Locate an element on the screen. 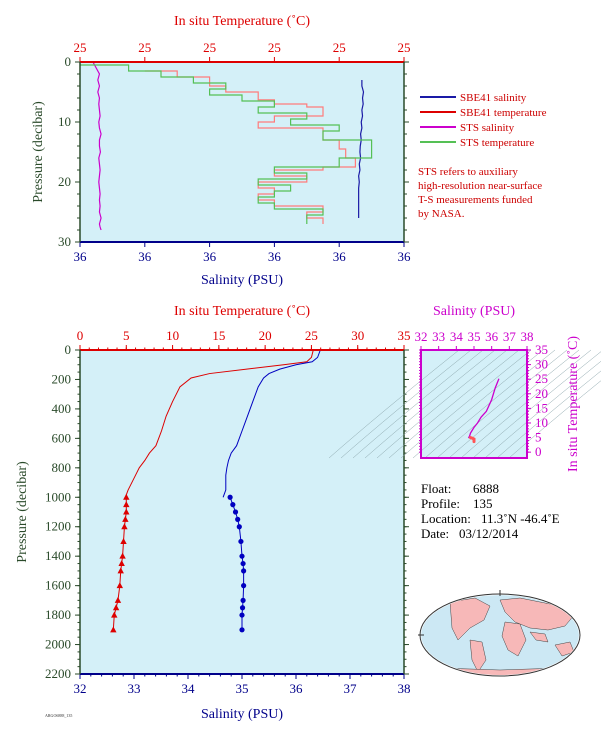  sts-note-line: high-resolution near-surface is located at coordinates (480, 186).